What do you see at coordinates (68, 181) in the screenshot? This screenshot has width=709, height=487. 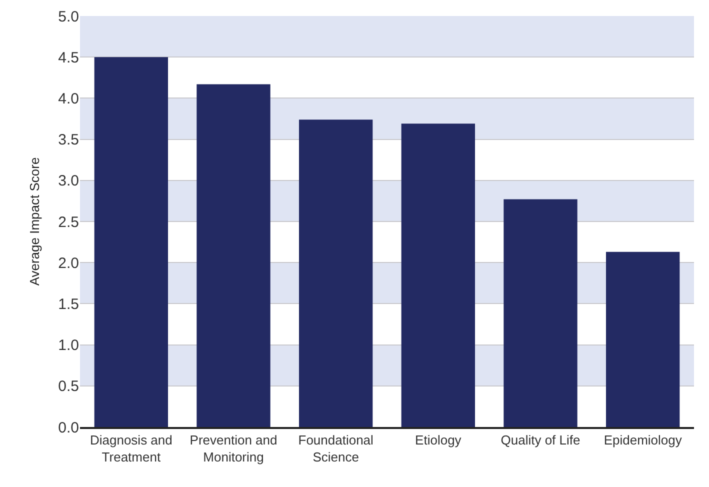 I see `y-tick-label: 3.0` at bounding box center [68, 181].